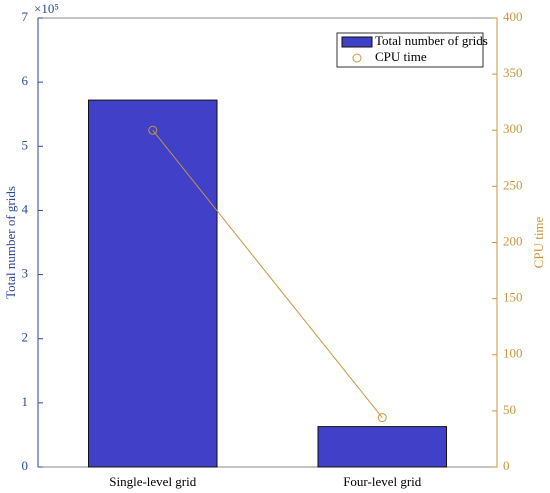 The height and width of the screenshot is (493, 550). Describe the element at coordinates (513, 297) in the screenshot. I see `y2-tick-label: 150` at that location.